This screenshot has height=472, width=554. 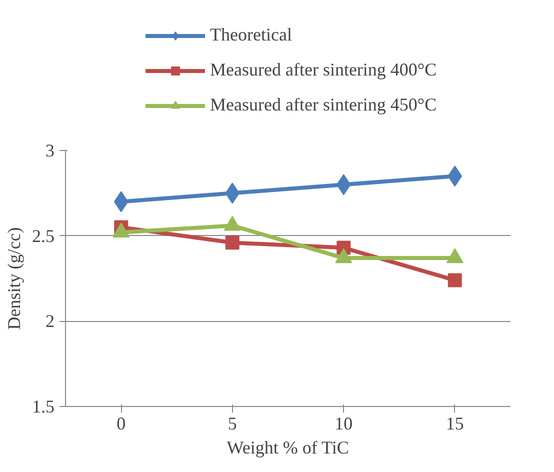 I want to click on legend-label: Measured after sintering 450°C, so click(x=323, y=105).